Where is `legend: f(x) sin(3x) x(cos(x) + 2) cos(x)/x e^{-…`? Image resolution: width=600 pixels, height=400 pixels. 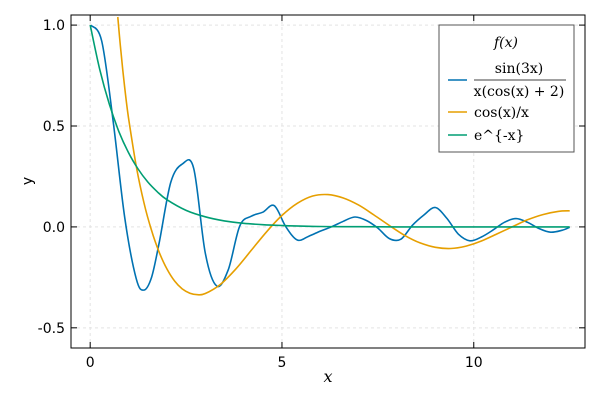 legend: f(x) sin(3x) x(cos(x) + 2) cos(x)/x e^{-… is located at coordinates (506, 88).